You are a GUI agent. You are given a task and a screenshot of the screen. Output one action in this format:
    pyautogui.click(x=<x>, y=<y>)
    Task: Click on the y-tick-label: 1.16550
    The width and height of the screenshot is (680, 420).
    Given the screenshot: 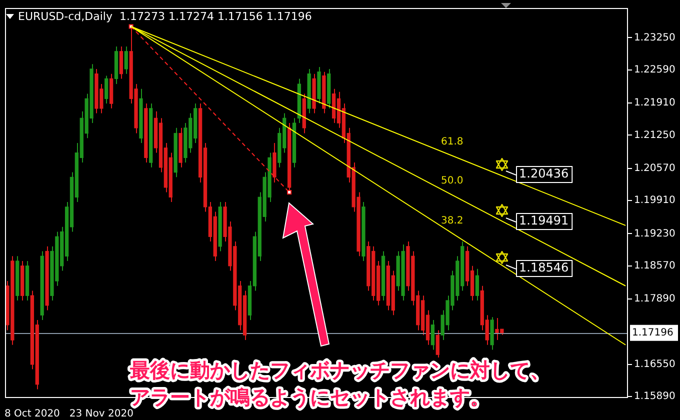 What is the action you would take?
    pyautogui.click(x=655, y=364)
    